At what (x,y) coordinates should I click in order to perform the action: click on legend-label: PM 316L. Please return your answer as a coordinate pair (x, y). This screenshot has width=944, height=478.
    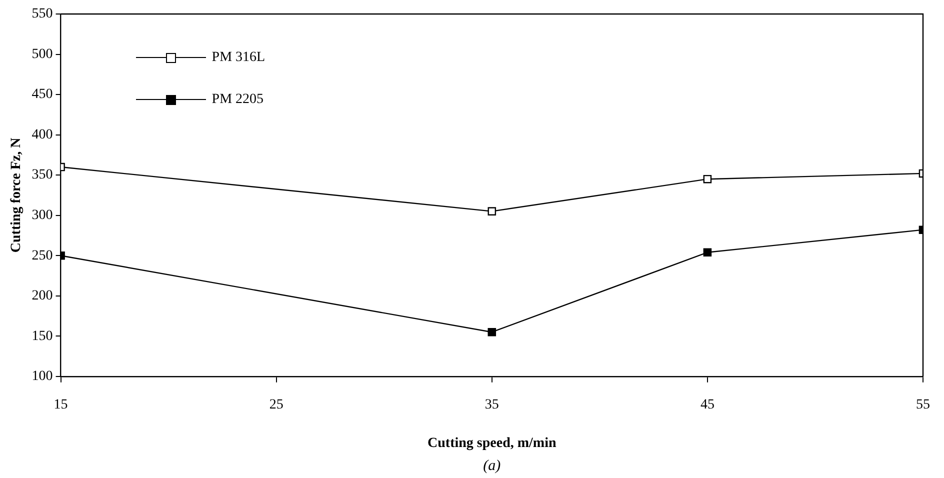
    Looking at the image, I should click on (239, 58).